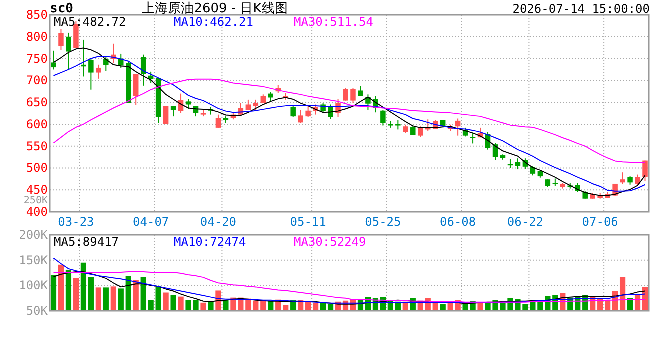 This screenshot has width=660, height=360. Describe the element at coordinates (37, 146) in the screenshot. I see `y-tick-label: 550` at that location.